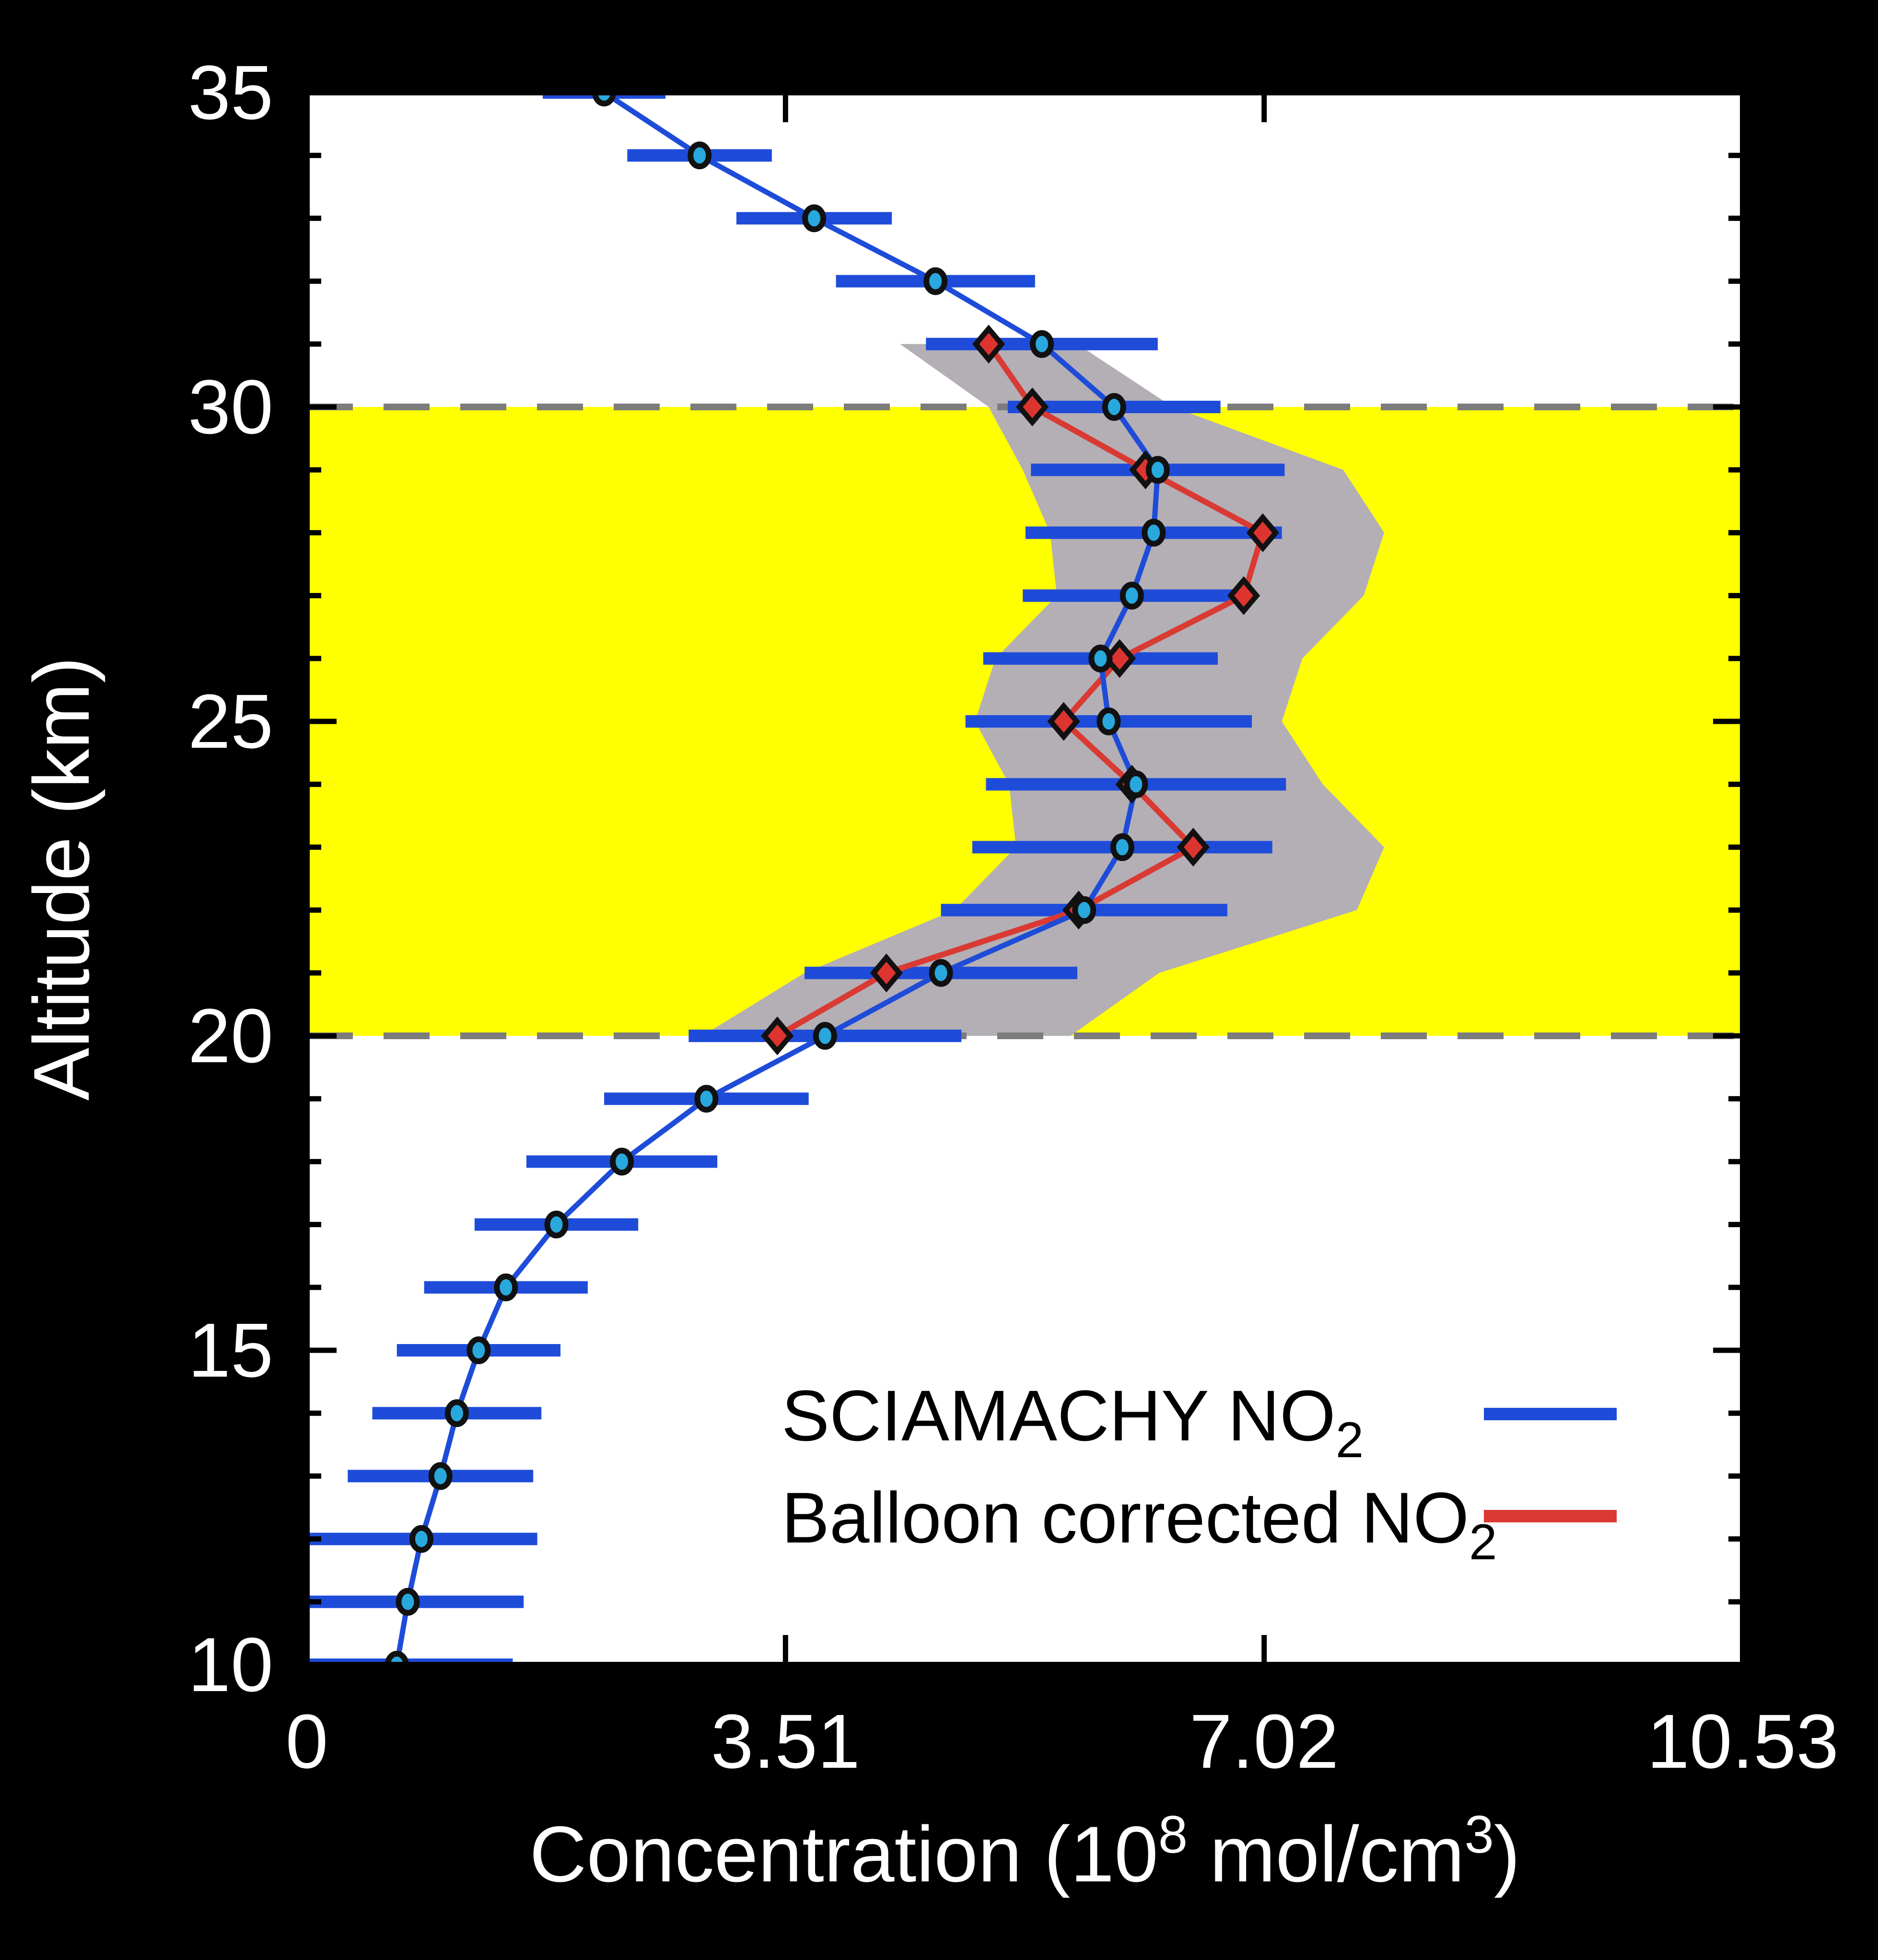 This screenshot has width=1878, height=1960. What do you see at coordinates (1021, 691) in the screenshot?
I see `series-balloon-line` at bounding box center [1021, 691].